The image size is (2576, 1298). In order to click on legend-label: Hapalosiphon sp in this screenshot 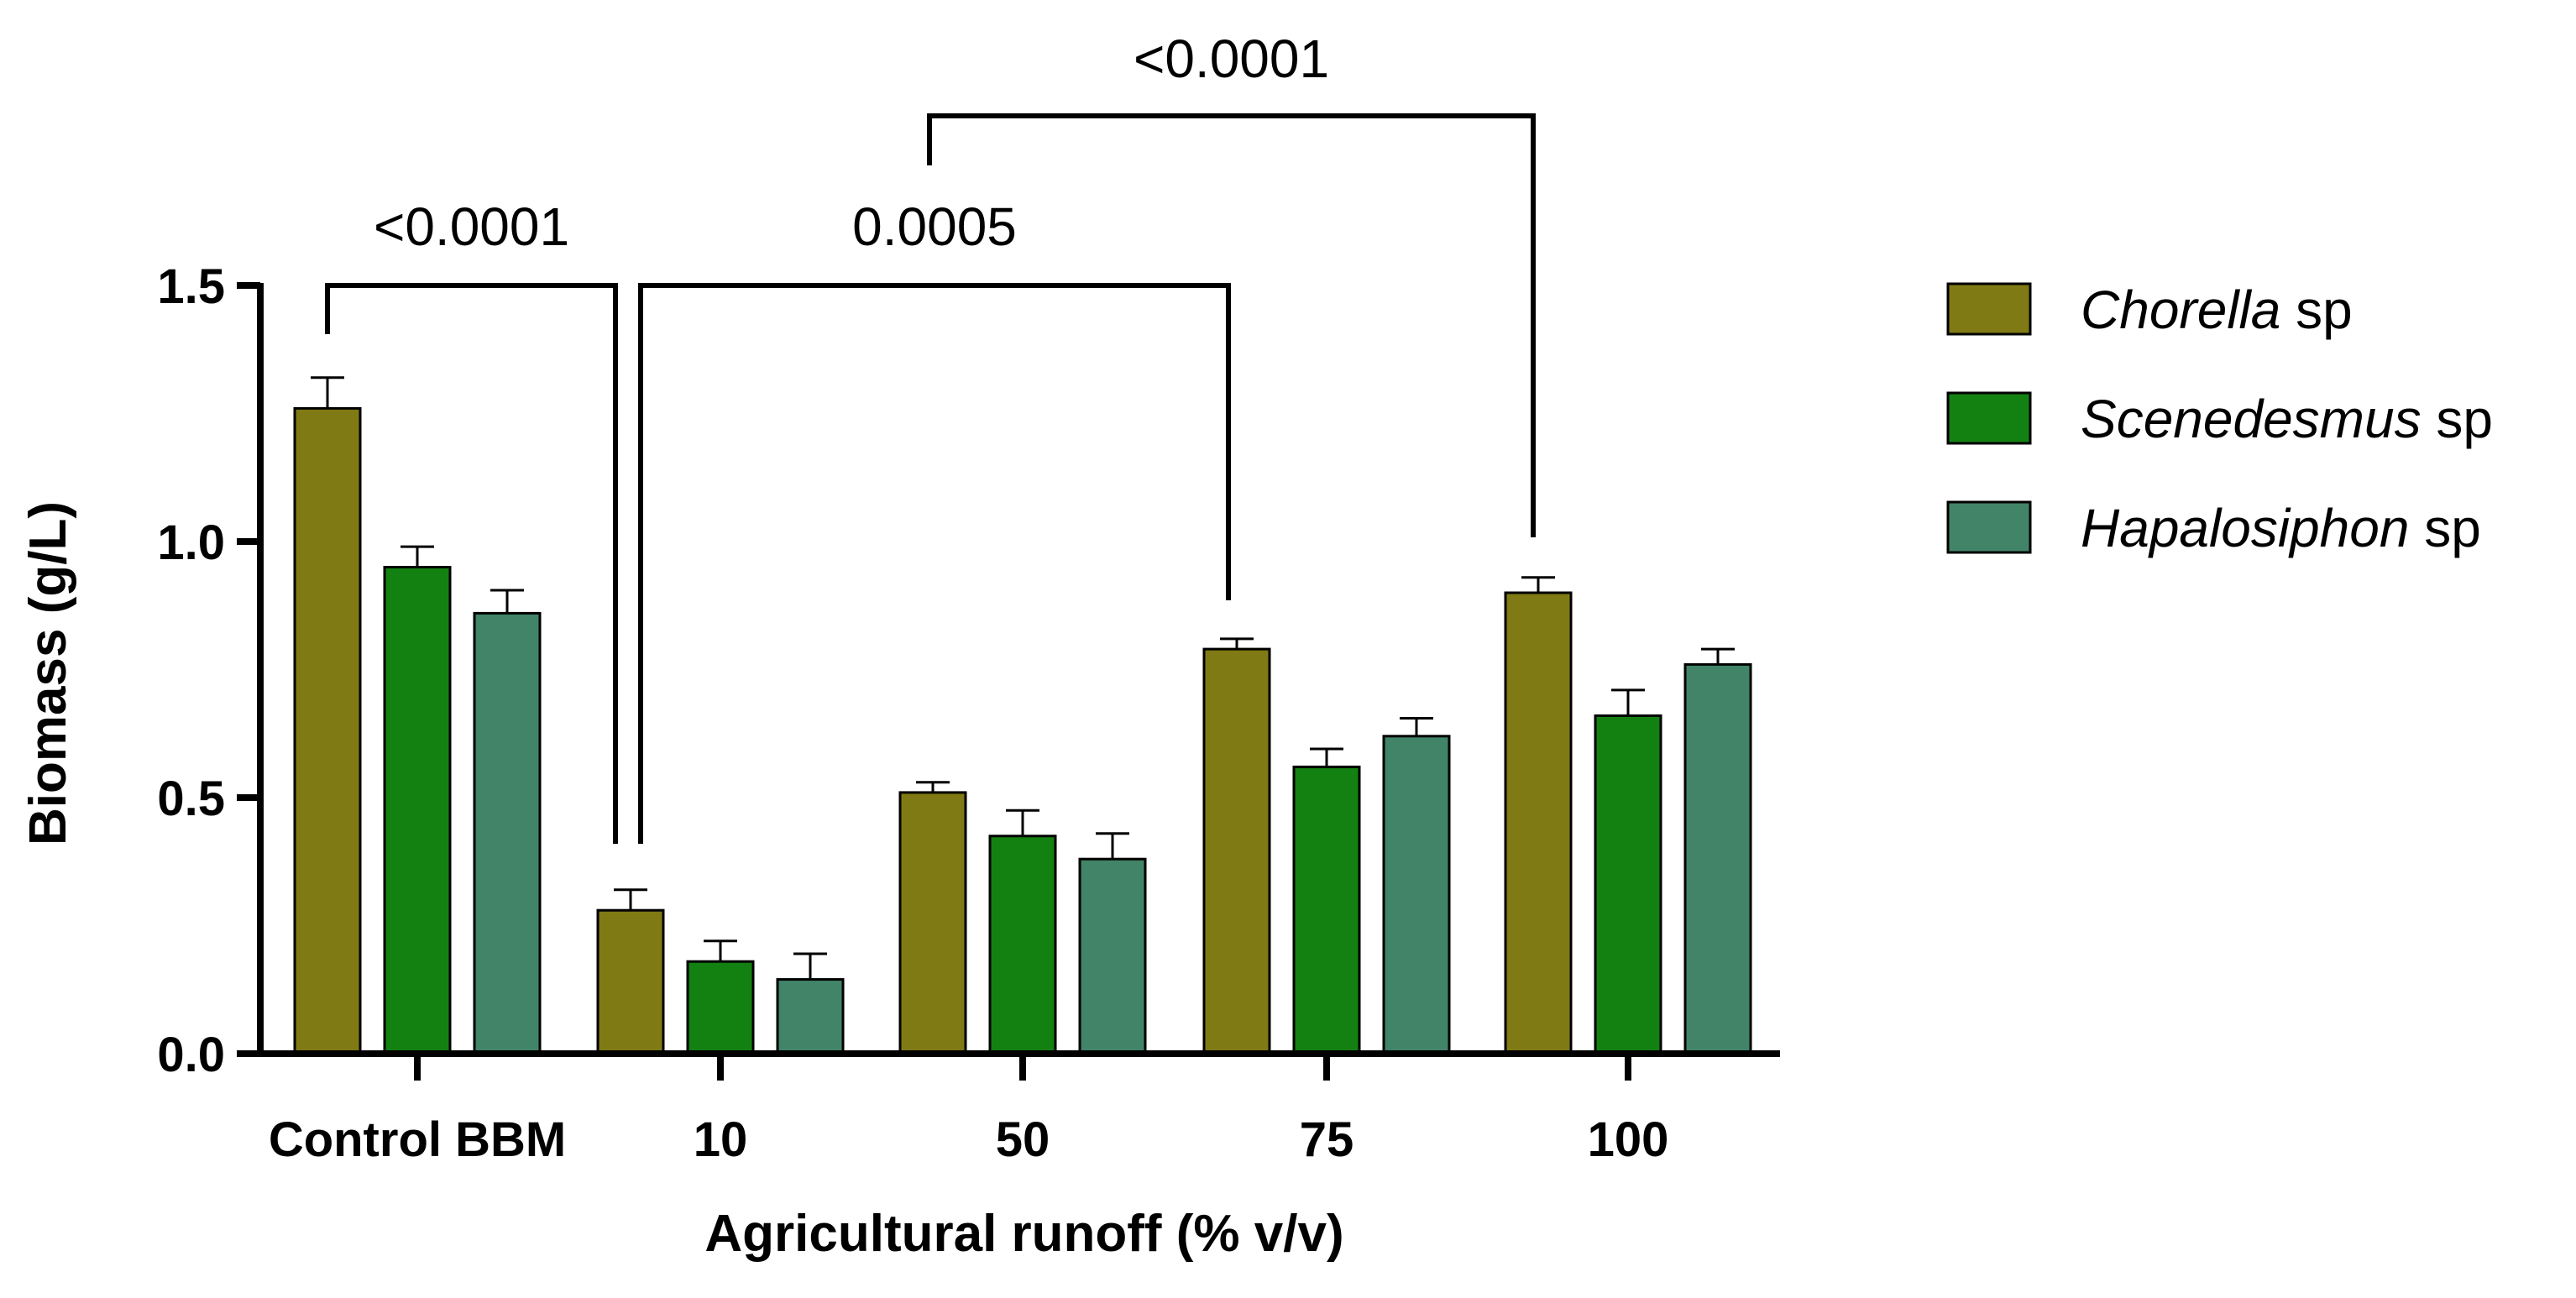, I will do `click(2281, 528)`.